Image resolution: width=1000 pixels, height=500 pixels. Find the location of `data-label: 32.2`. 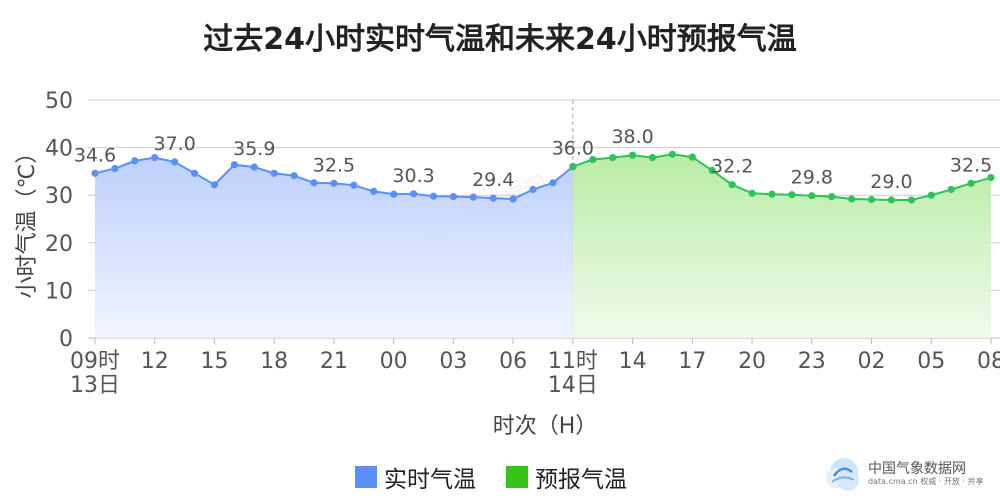

data-label: 32.2 is located at coordinates (732, 167).